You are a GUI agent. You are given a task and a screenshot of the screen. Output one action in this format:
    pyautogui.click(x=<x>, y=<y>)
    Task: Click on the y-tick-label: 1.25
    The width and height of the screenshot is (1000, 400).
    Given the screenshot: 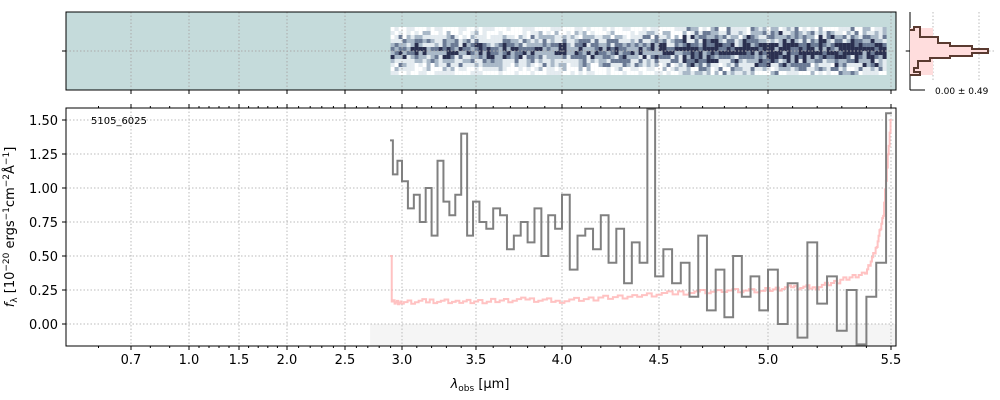 What is the action you would take?
    pyautogui.click(x=43, y=155)
    